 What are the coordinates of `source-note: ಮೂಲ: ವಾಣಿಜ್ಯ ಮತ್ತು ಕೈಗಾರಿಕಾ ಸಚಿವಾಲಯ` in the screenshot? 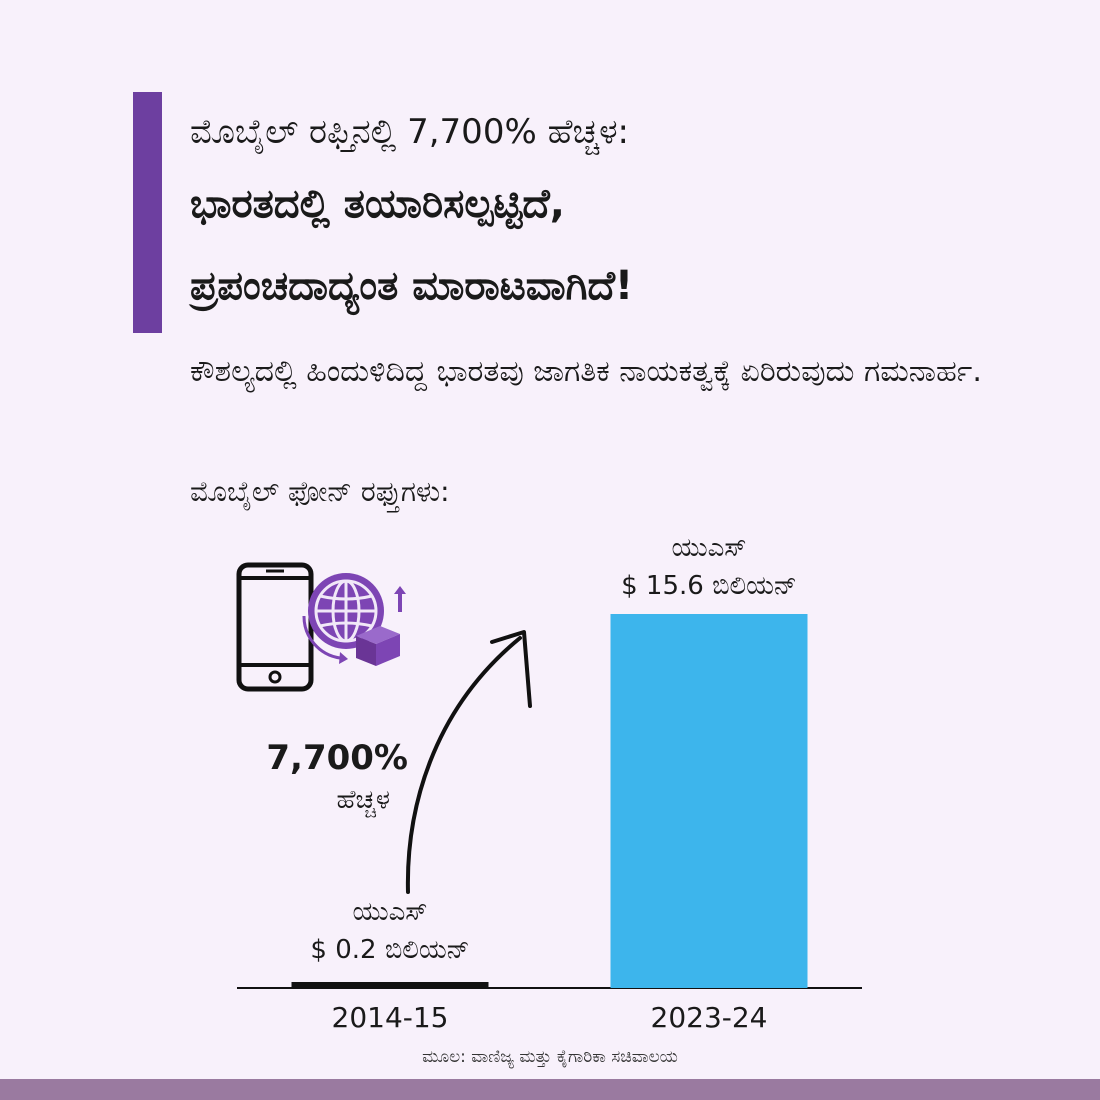 It's located at (550, 1057).